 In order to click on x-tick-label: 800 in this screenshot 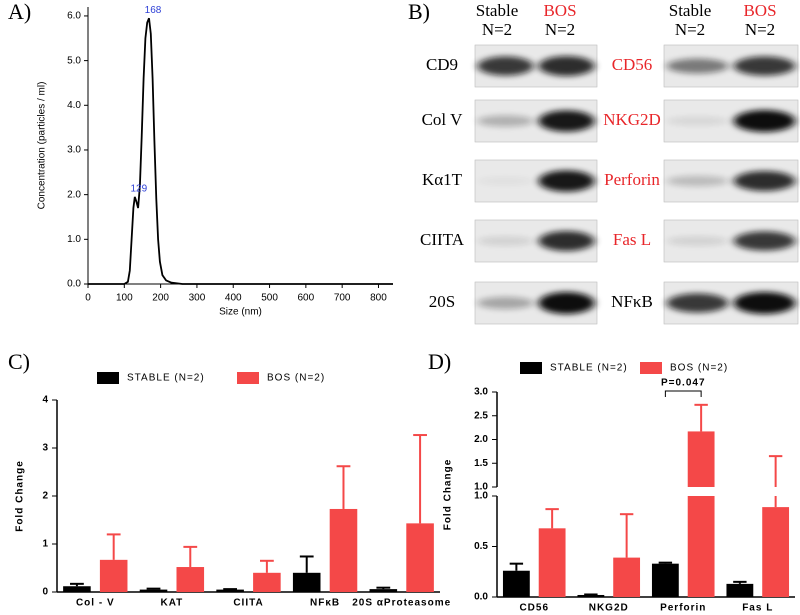, I will do `click(378, 298)`.